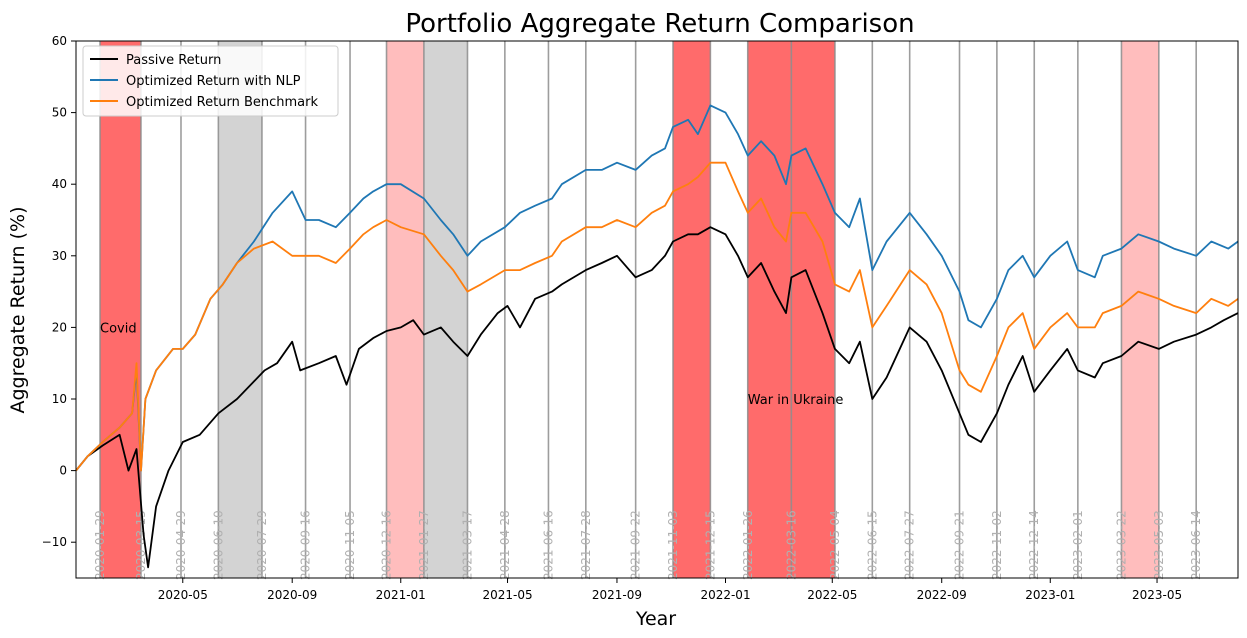 The image size is (1247, 638). Describe the element at coordinates (942, 595) in the screenshot. I see `x-tick-label: 2022-09` at that location.